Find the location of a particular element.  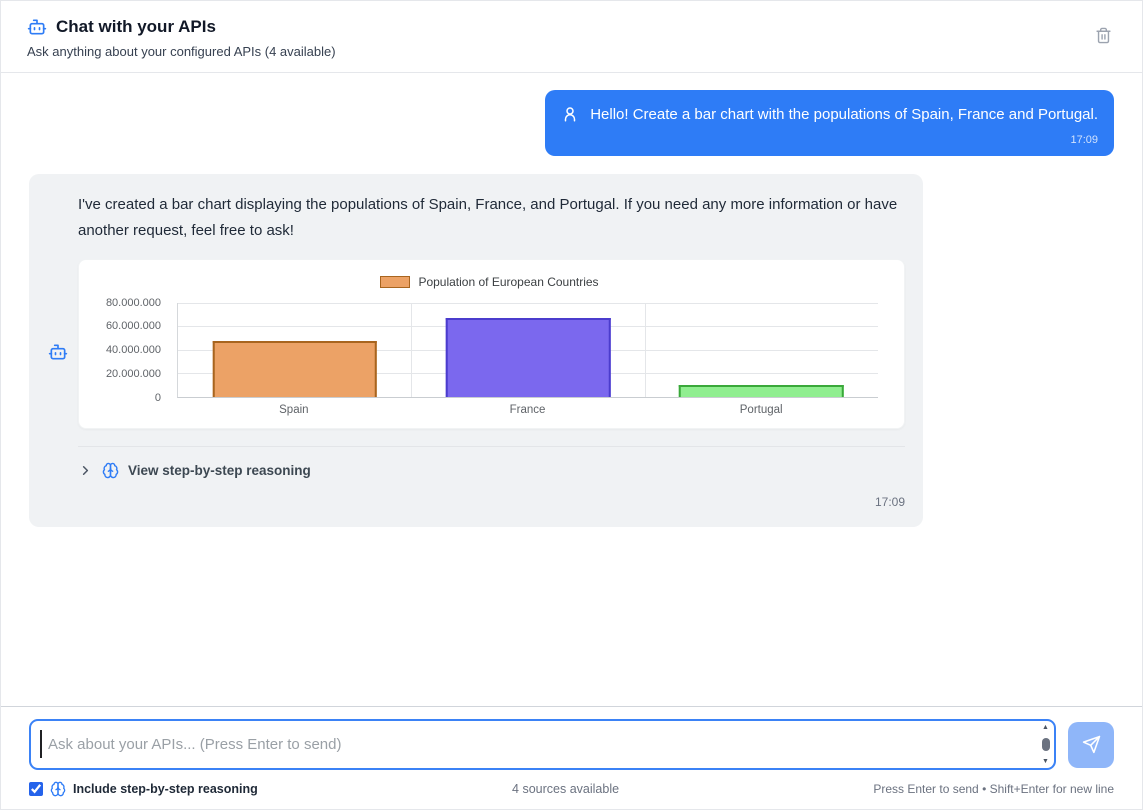

send-icon is located at coordinates (1091, 744).